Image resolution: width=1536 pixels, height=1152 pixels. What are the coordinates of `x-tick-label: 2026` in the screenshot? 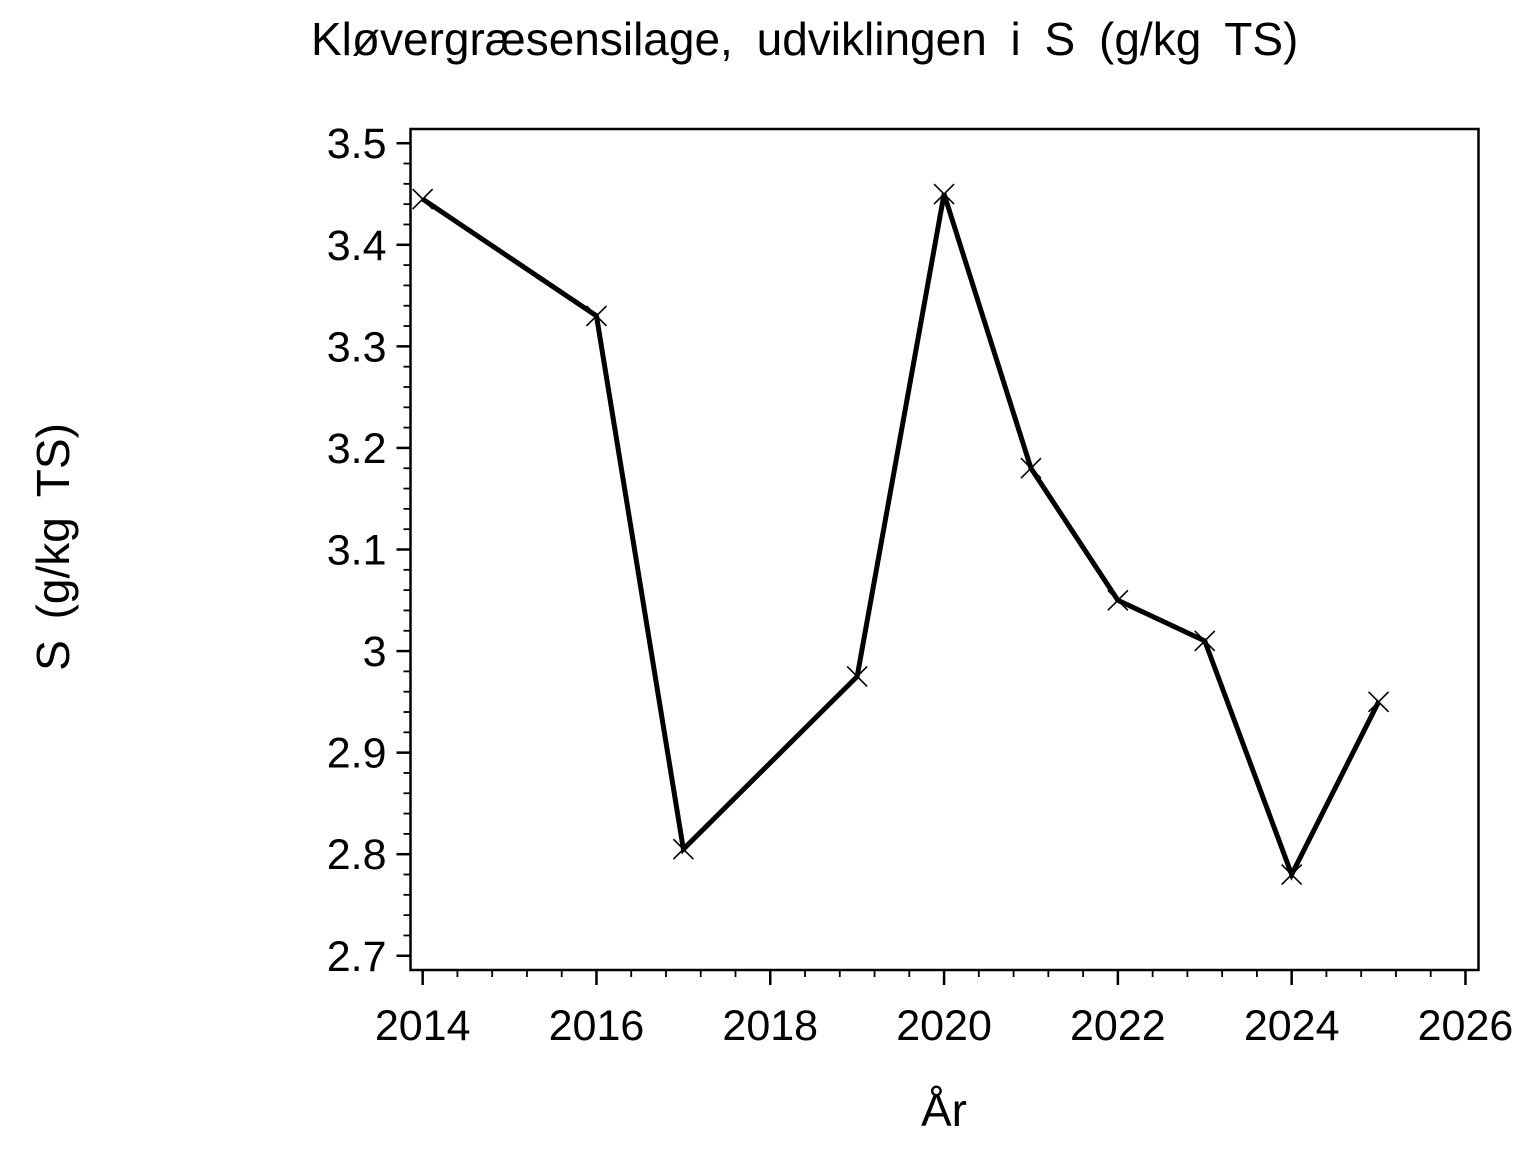 It's located at (1466, 1026).